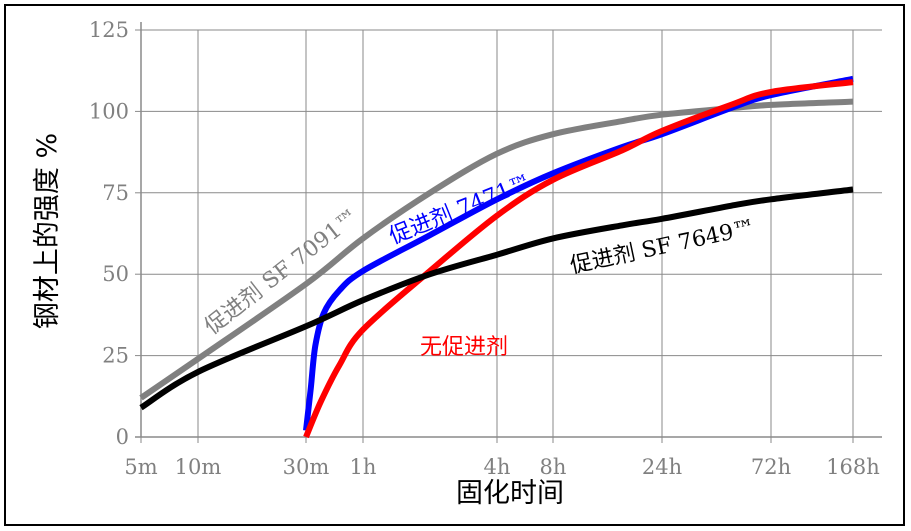  I want to click on y-tick-label: 100, so click(109, 111).